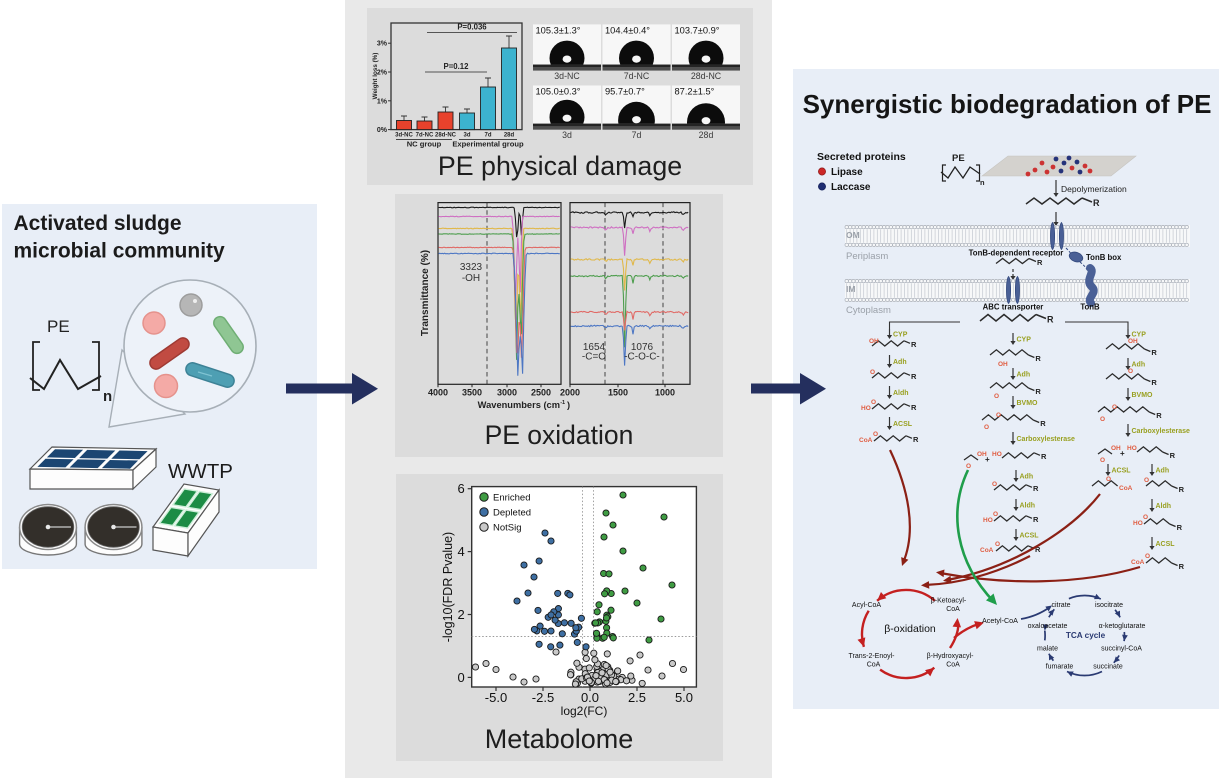  Describe the element at coordinates (512, 512) in the screenshot. I see `svg-text: Depleted` at that location.